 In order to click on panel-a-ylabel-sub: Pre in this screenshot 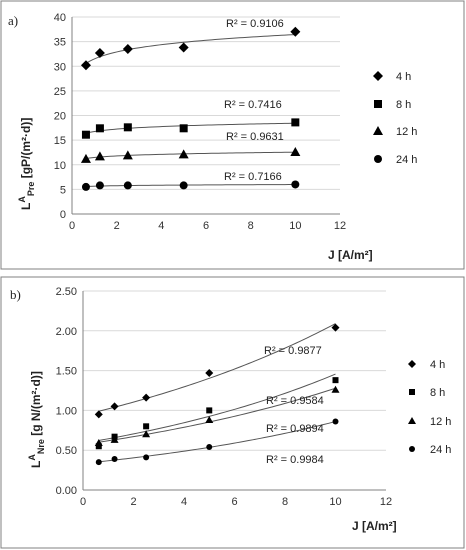, I will do `click(31, 189)`.